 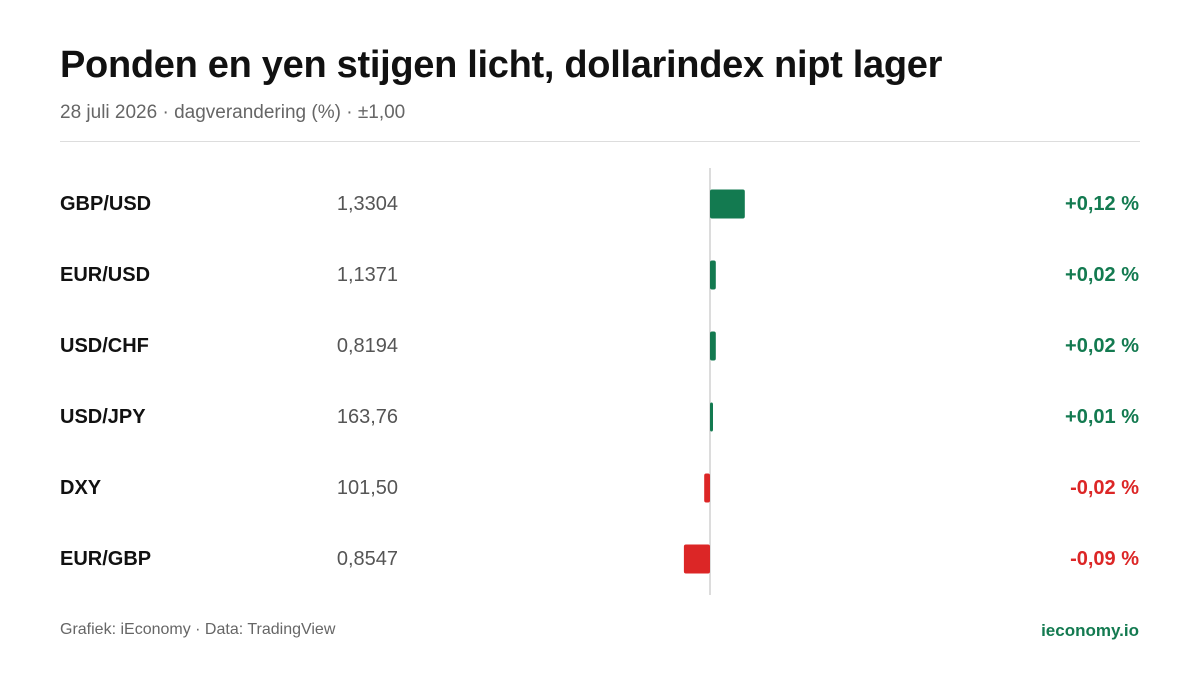 What do you see at coordinates (367, 346) in the screenshot?
I see `price-value: 0,8194` at bounding box center [367, 346].